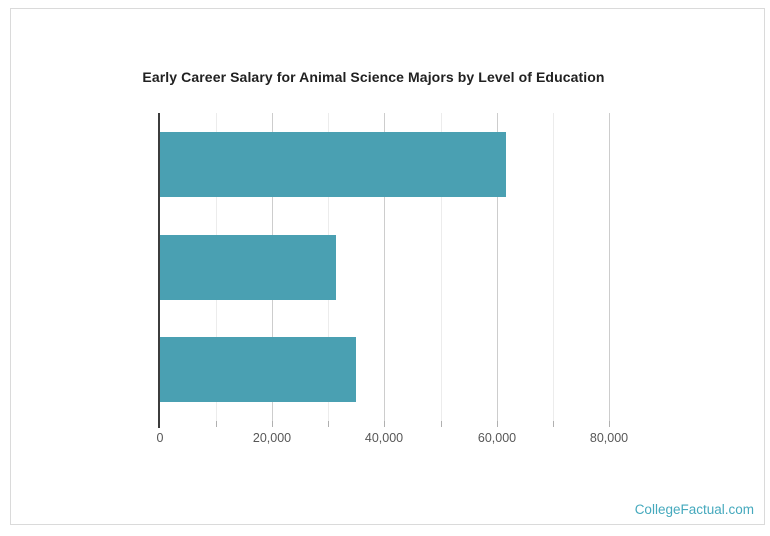  Describe the element at coordinates (497, 438) in the screenshot. I see `x-tick-label: 60,000` at that location.